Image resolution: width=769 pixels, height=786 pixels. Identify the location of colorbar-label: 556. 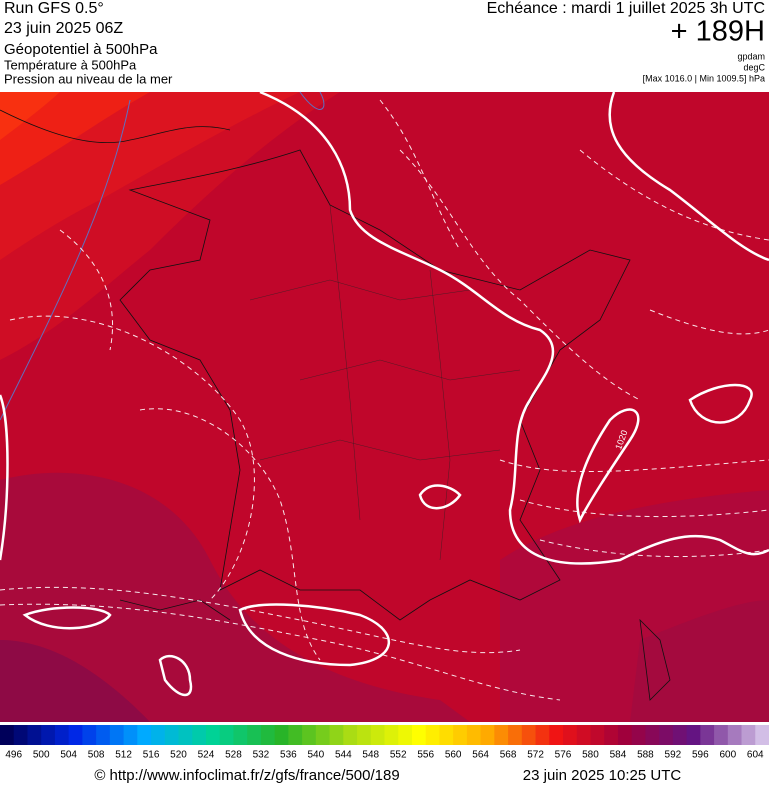
(425, 755).